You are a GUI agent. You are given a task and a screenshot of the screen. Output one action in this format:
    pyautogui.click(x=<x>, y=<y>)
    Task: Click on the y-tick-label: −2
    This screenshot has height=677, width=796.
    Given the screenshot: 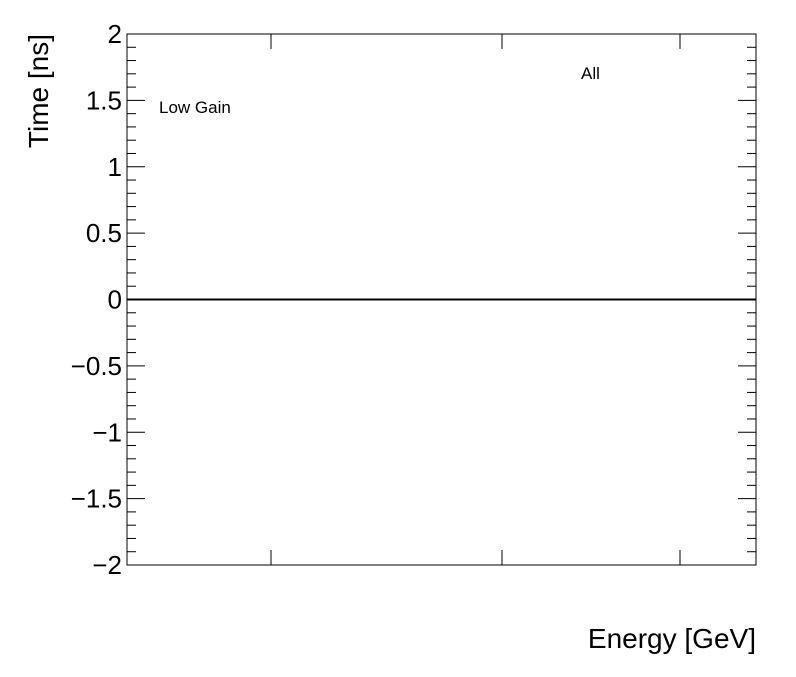 What is the action you would take?
    pyautogui.click(x=107, y=565)
    